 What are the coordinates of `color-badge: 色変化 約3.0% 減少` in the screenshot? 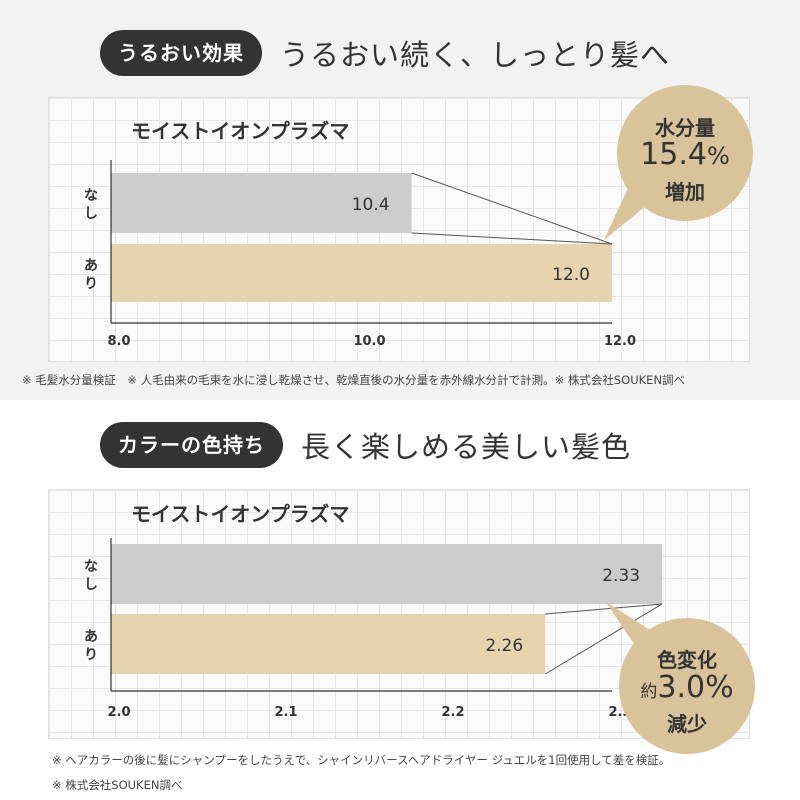 It's located at (687, 686).